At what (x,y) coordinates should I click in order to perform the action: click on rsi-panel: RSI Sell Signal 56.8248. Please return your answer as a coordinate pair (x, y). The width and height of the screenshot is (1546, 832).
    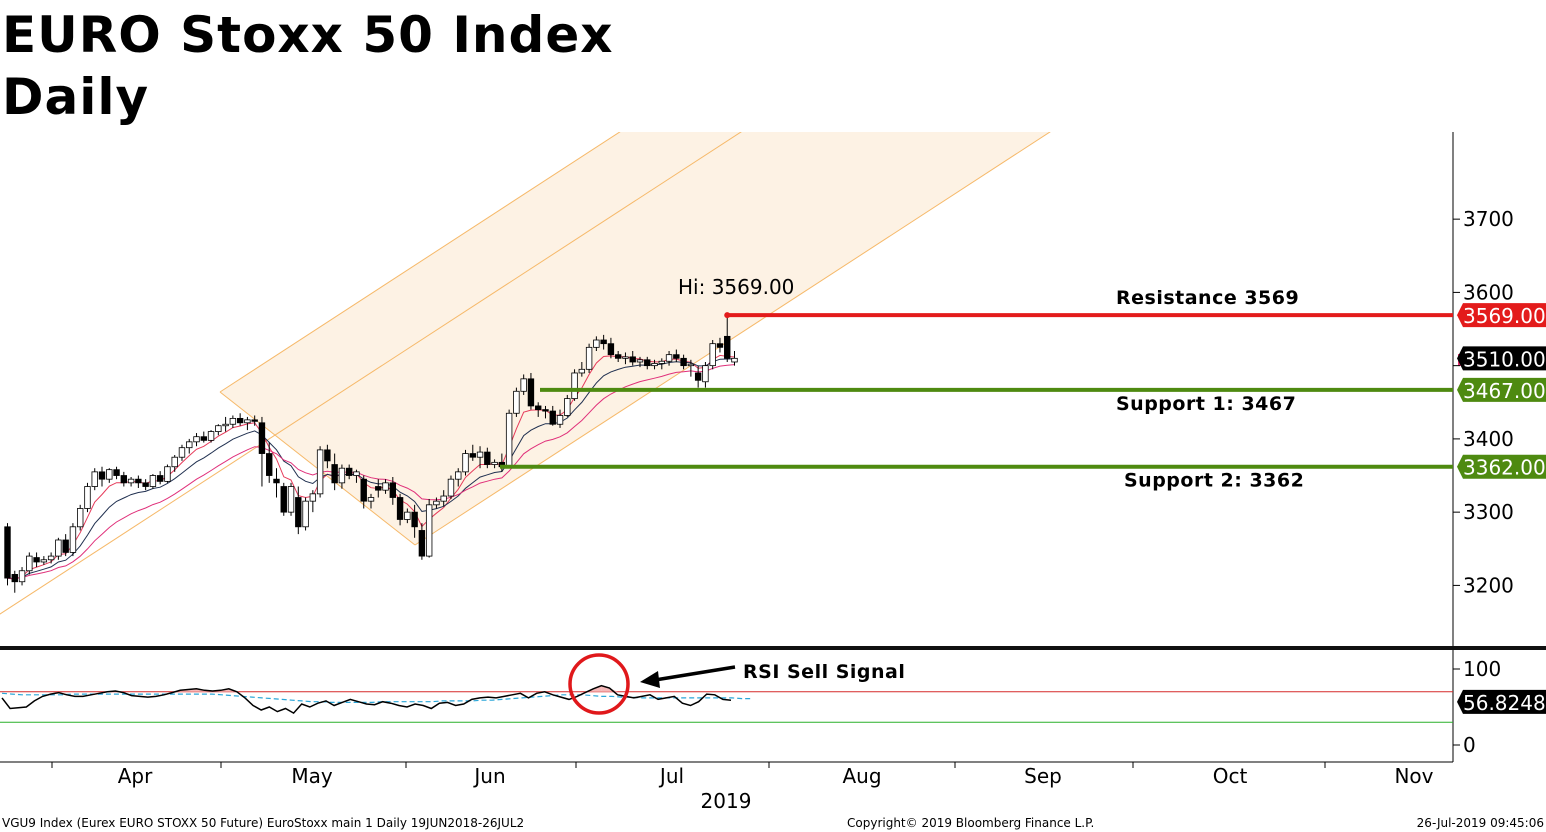
    Looking at the image, I should click on (773, 688).